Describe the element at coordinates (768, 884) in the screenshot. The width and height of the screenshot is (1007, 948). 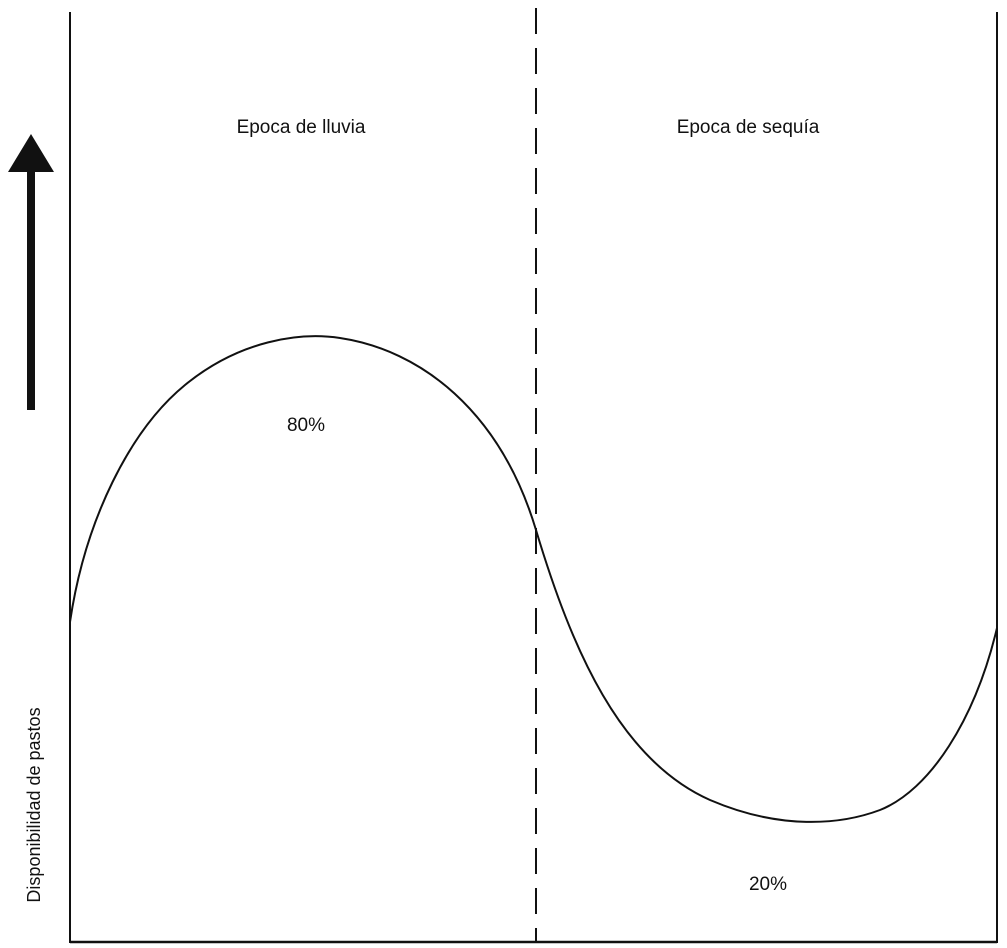
I see `dry-season-percentage: 20%` at that location.